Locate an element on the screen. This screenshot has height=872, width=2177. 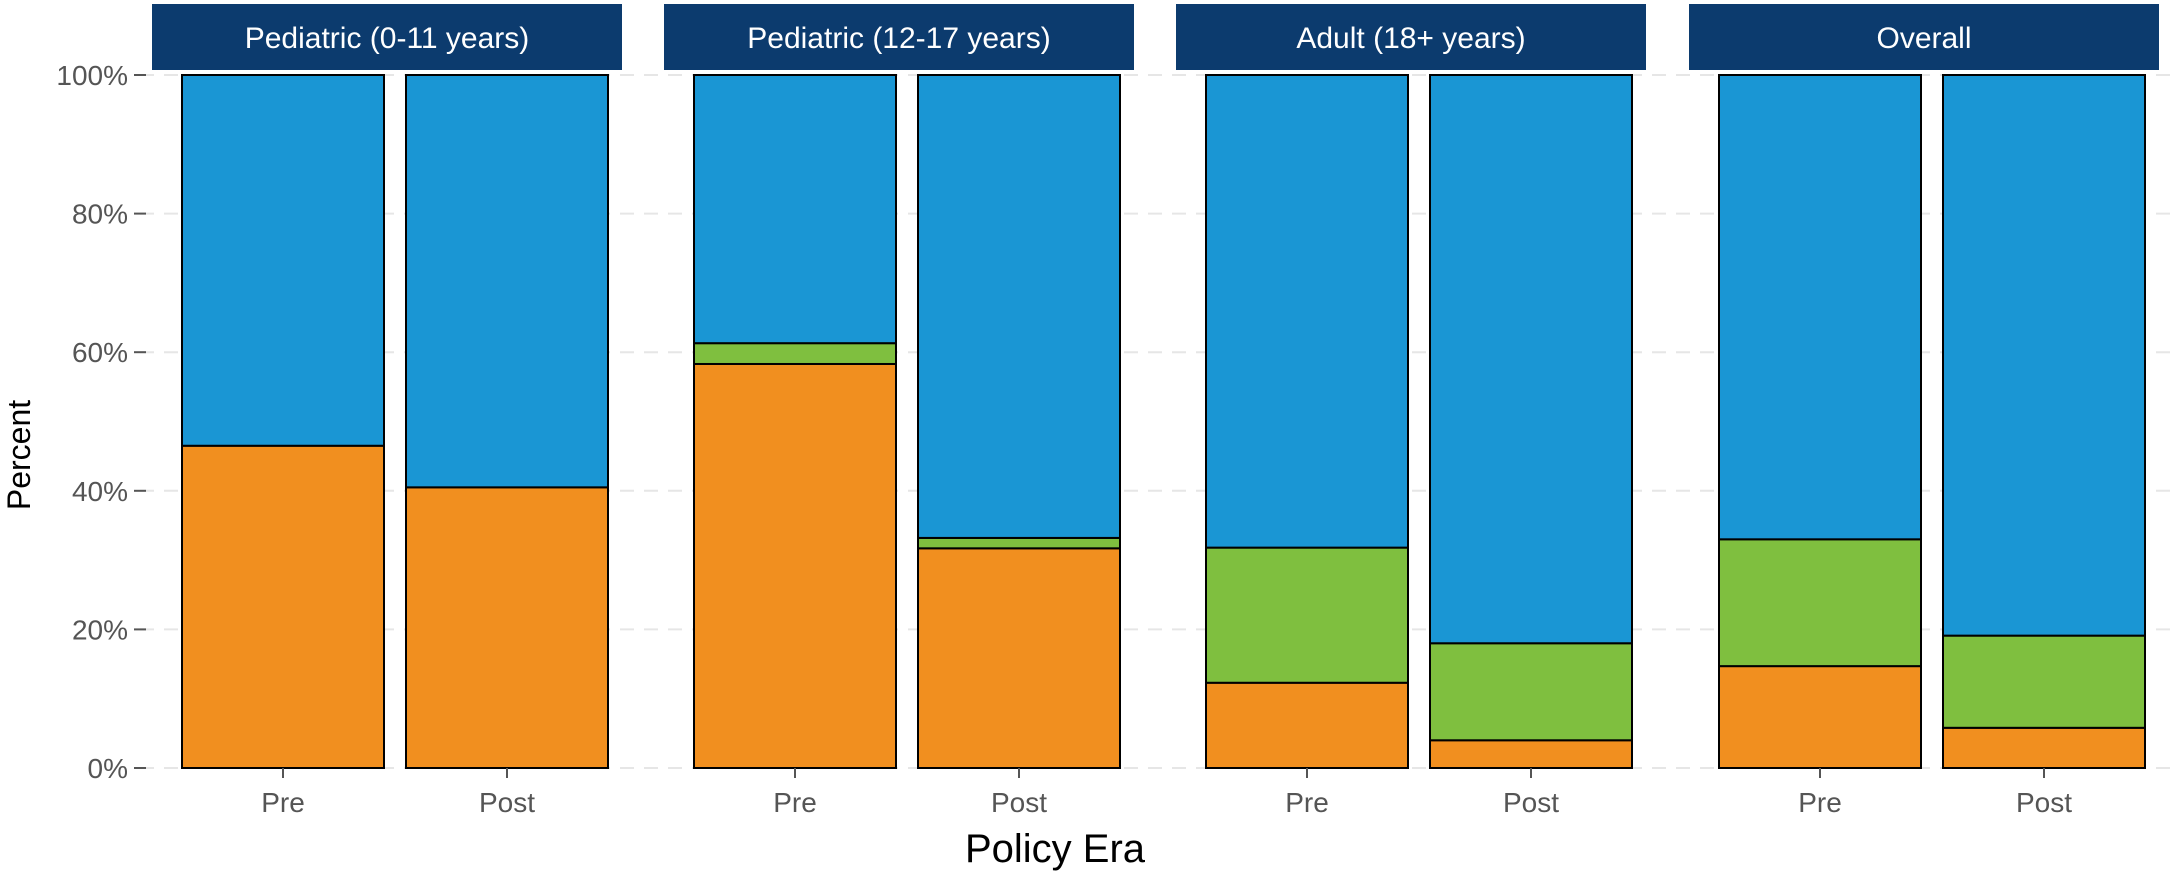
panel-title: Pediatric (0-11 years) is located at coordinates (387, 38).